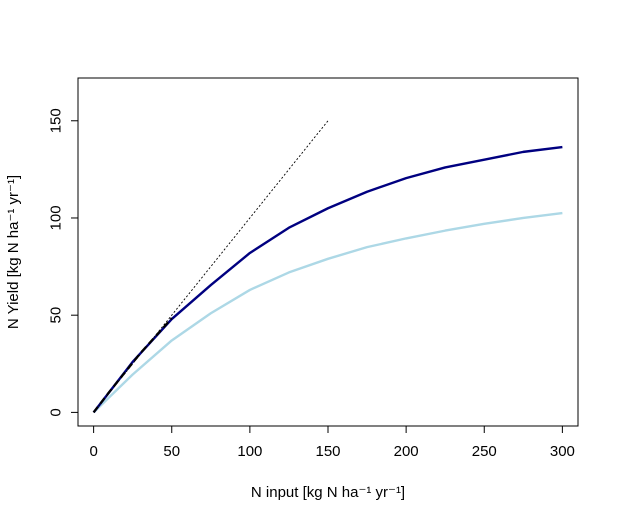  I want to click on x-tick-label: 300, so click(562, 451).